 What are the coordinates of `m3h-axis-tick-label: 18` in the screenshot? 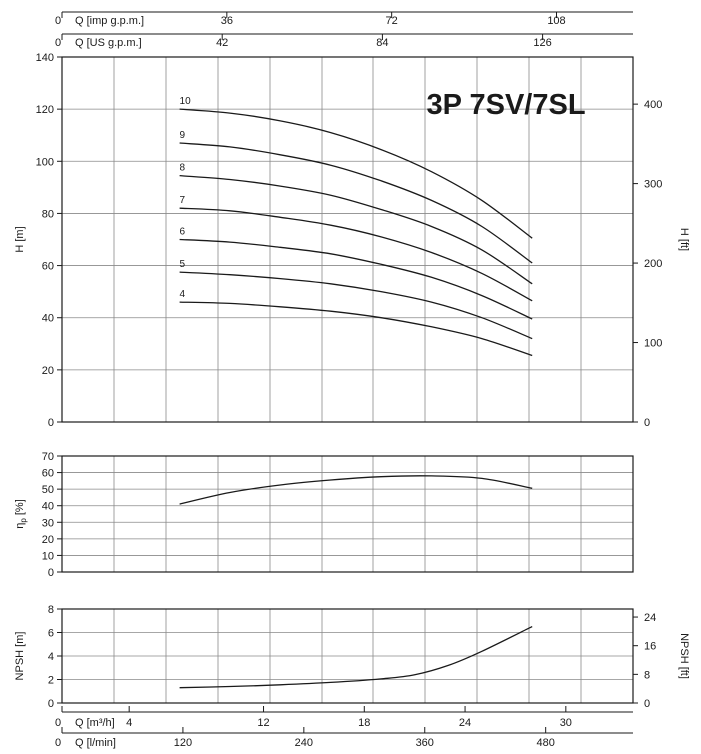 It's located at (364, 723).